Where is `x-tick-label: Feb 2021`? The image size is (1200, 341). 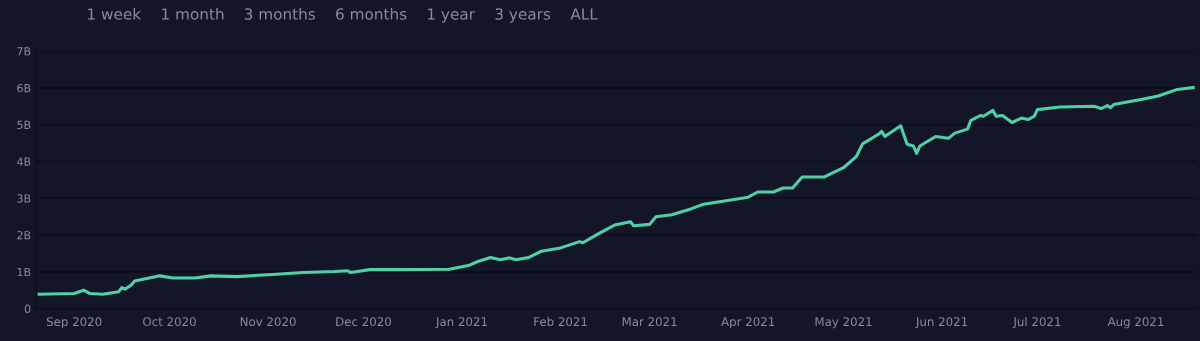 x-tick-label: Feb 2021 is located at coordinates (560, 321).